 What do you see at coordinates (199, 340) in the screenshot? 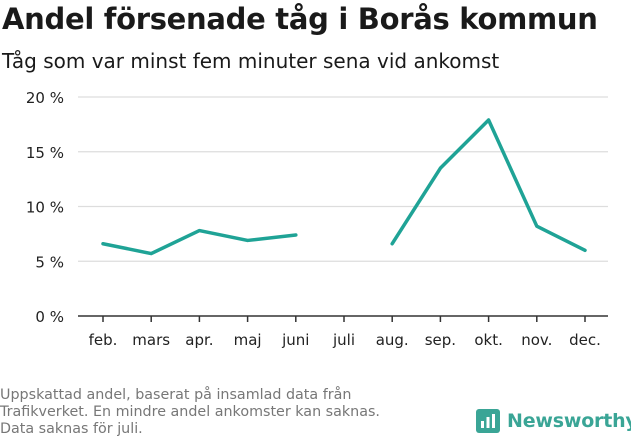
I see `x-tick-label: apr.` at bounding box center [199, 340].